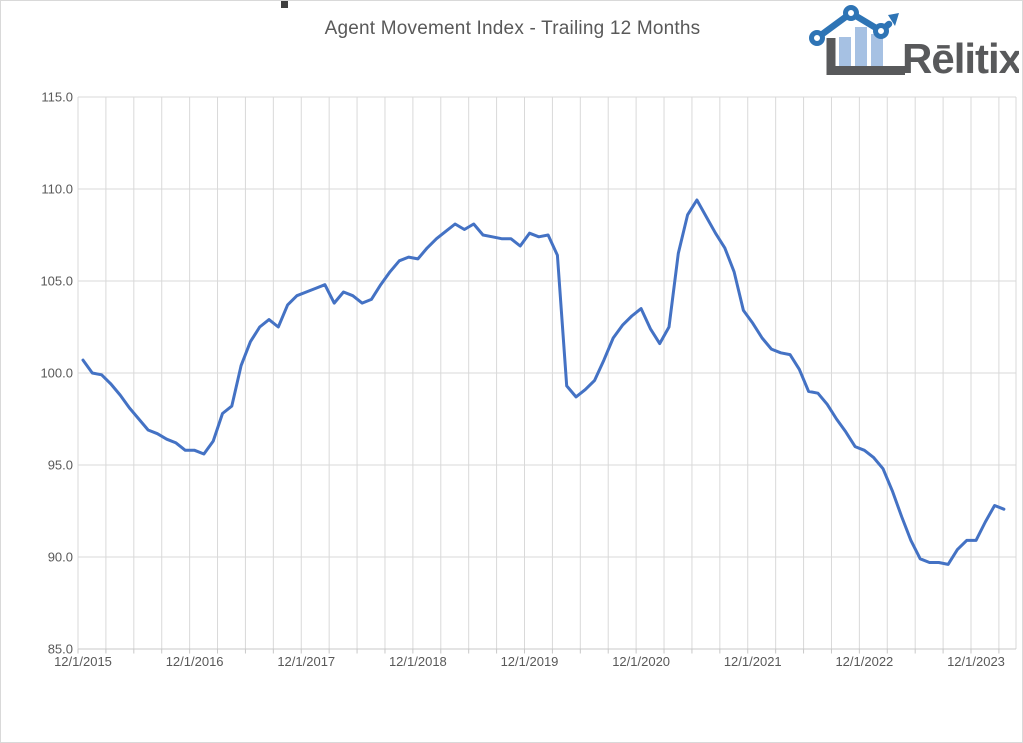 This screenshot has height=743, width=1023. What do you see at coordinates (418, 661) in the screenshot?
I see `x-axis-tick-label: 12/1/2018` at bounding box center [418, 661].